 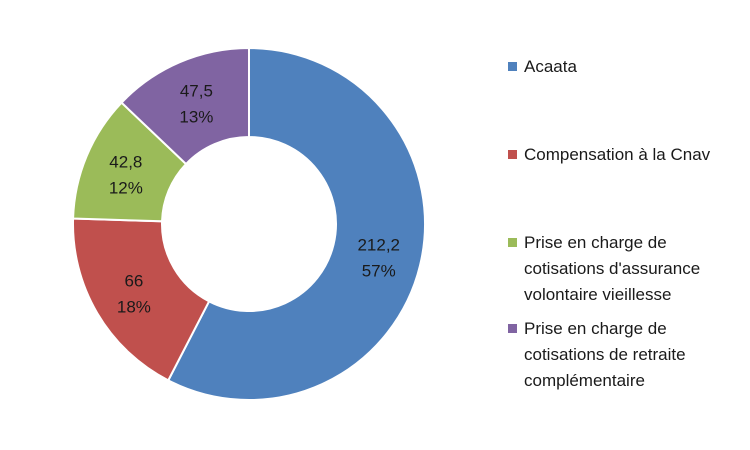 I want to click on value-label-compensation-cnav: 66, so click(x=133, y=281).